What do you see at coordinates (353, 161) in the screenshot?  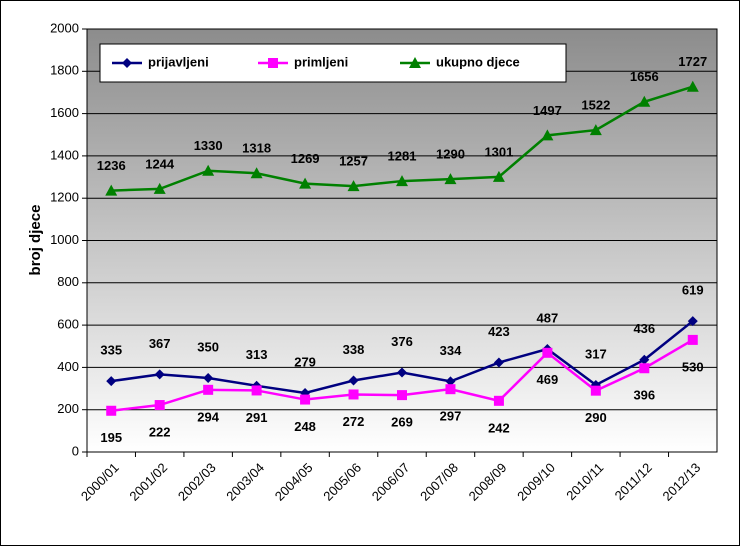 I see `data-label: 1257` at bounding box center [353, 161].